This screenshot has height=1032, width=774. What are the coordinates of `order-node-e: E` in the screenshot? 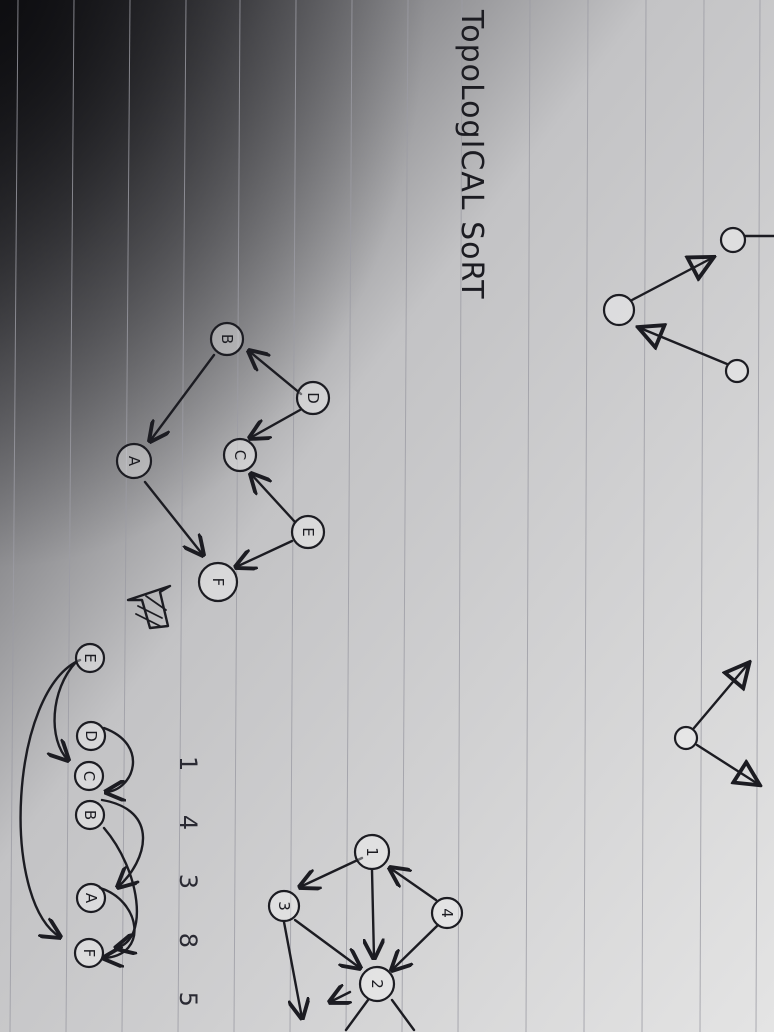 It's located at (90, 658).